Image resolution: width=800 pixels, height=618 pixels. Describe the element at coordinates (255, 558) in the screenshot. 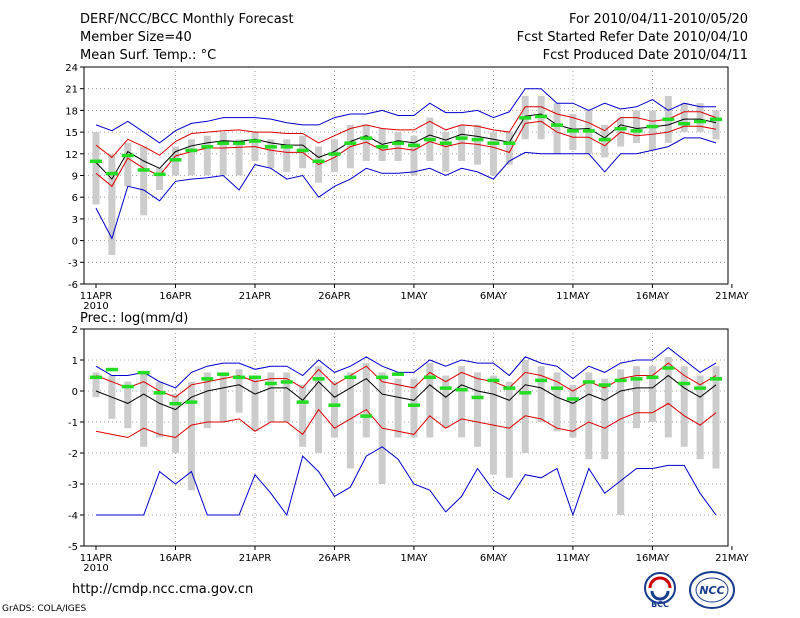

I see `prec-xtick-label: 21APR` at that location.